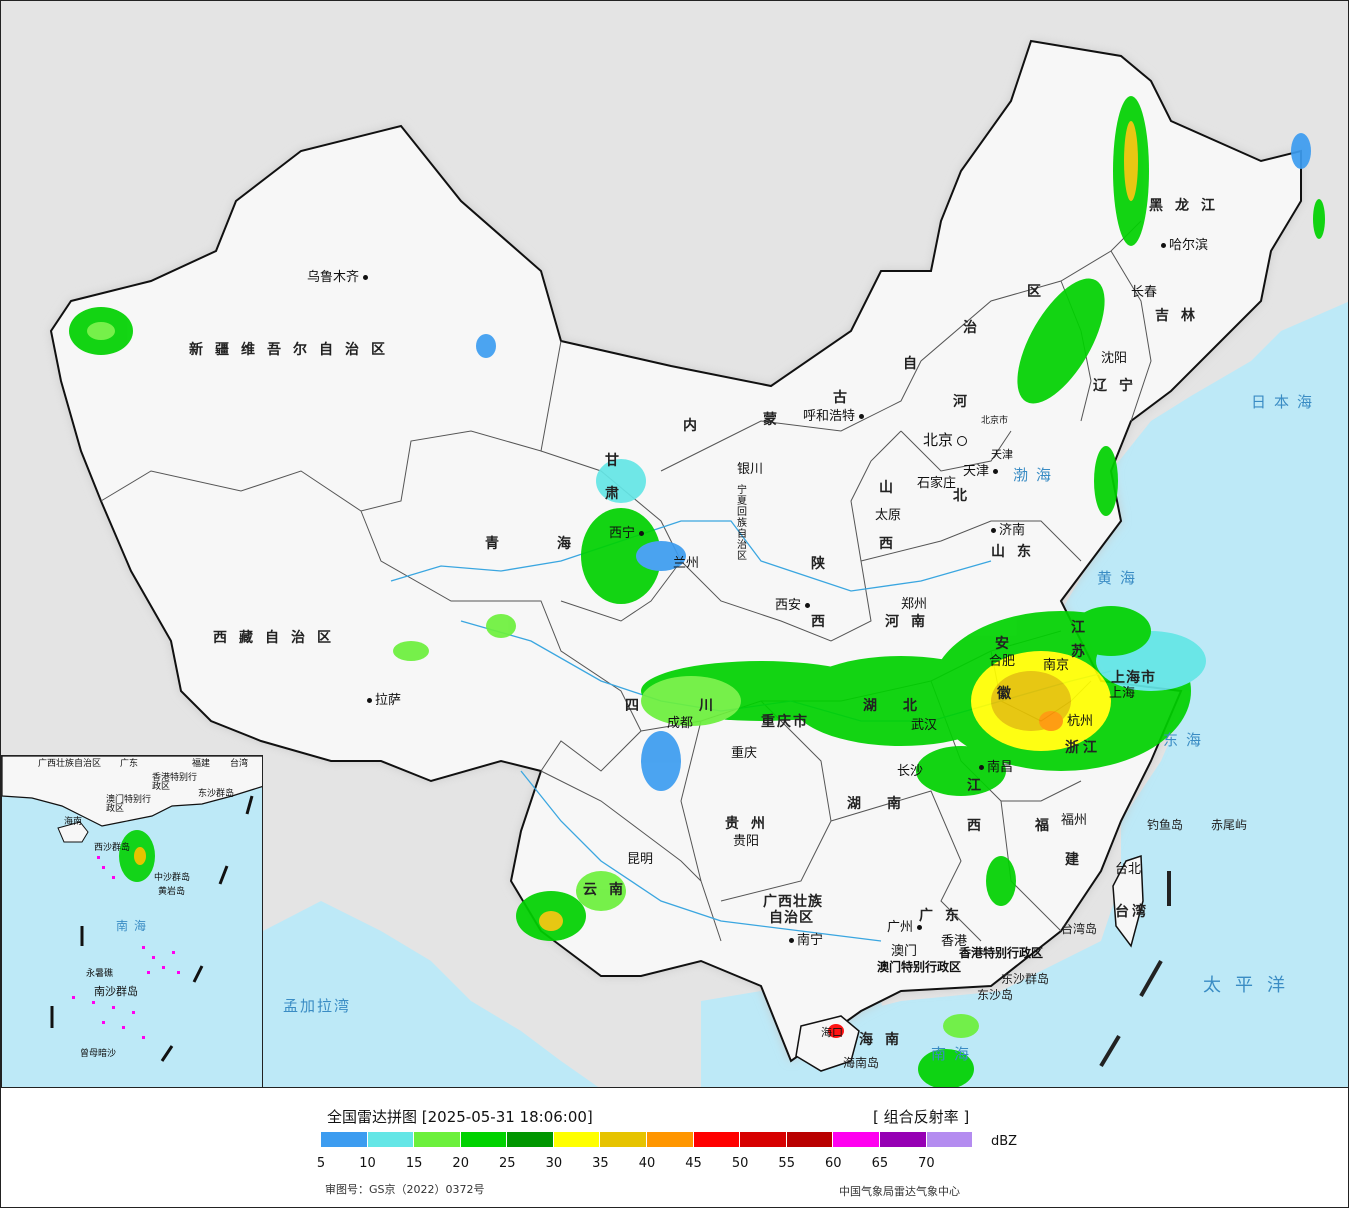 Image resolution: width=1349 pixels, height=1208 pixels. Describe the element at coordinates (693, 1163) in the screenshot. I see `color-bar-tick: 45` at that location.